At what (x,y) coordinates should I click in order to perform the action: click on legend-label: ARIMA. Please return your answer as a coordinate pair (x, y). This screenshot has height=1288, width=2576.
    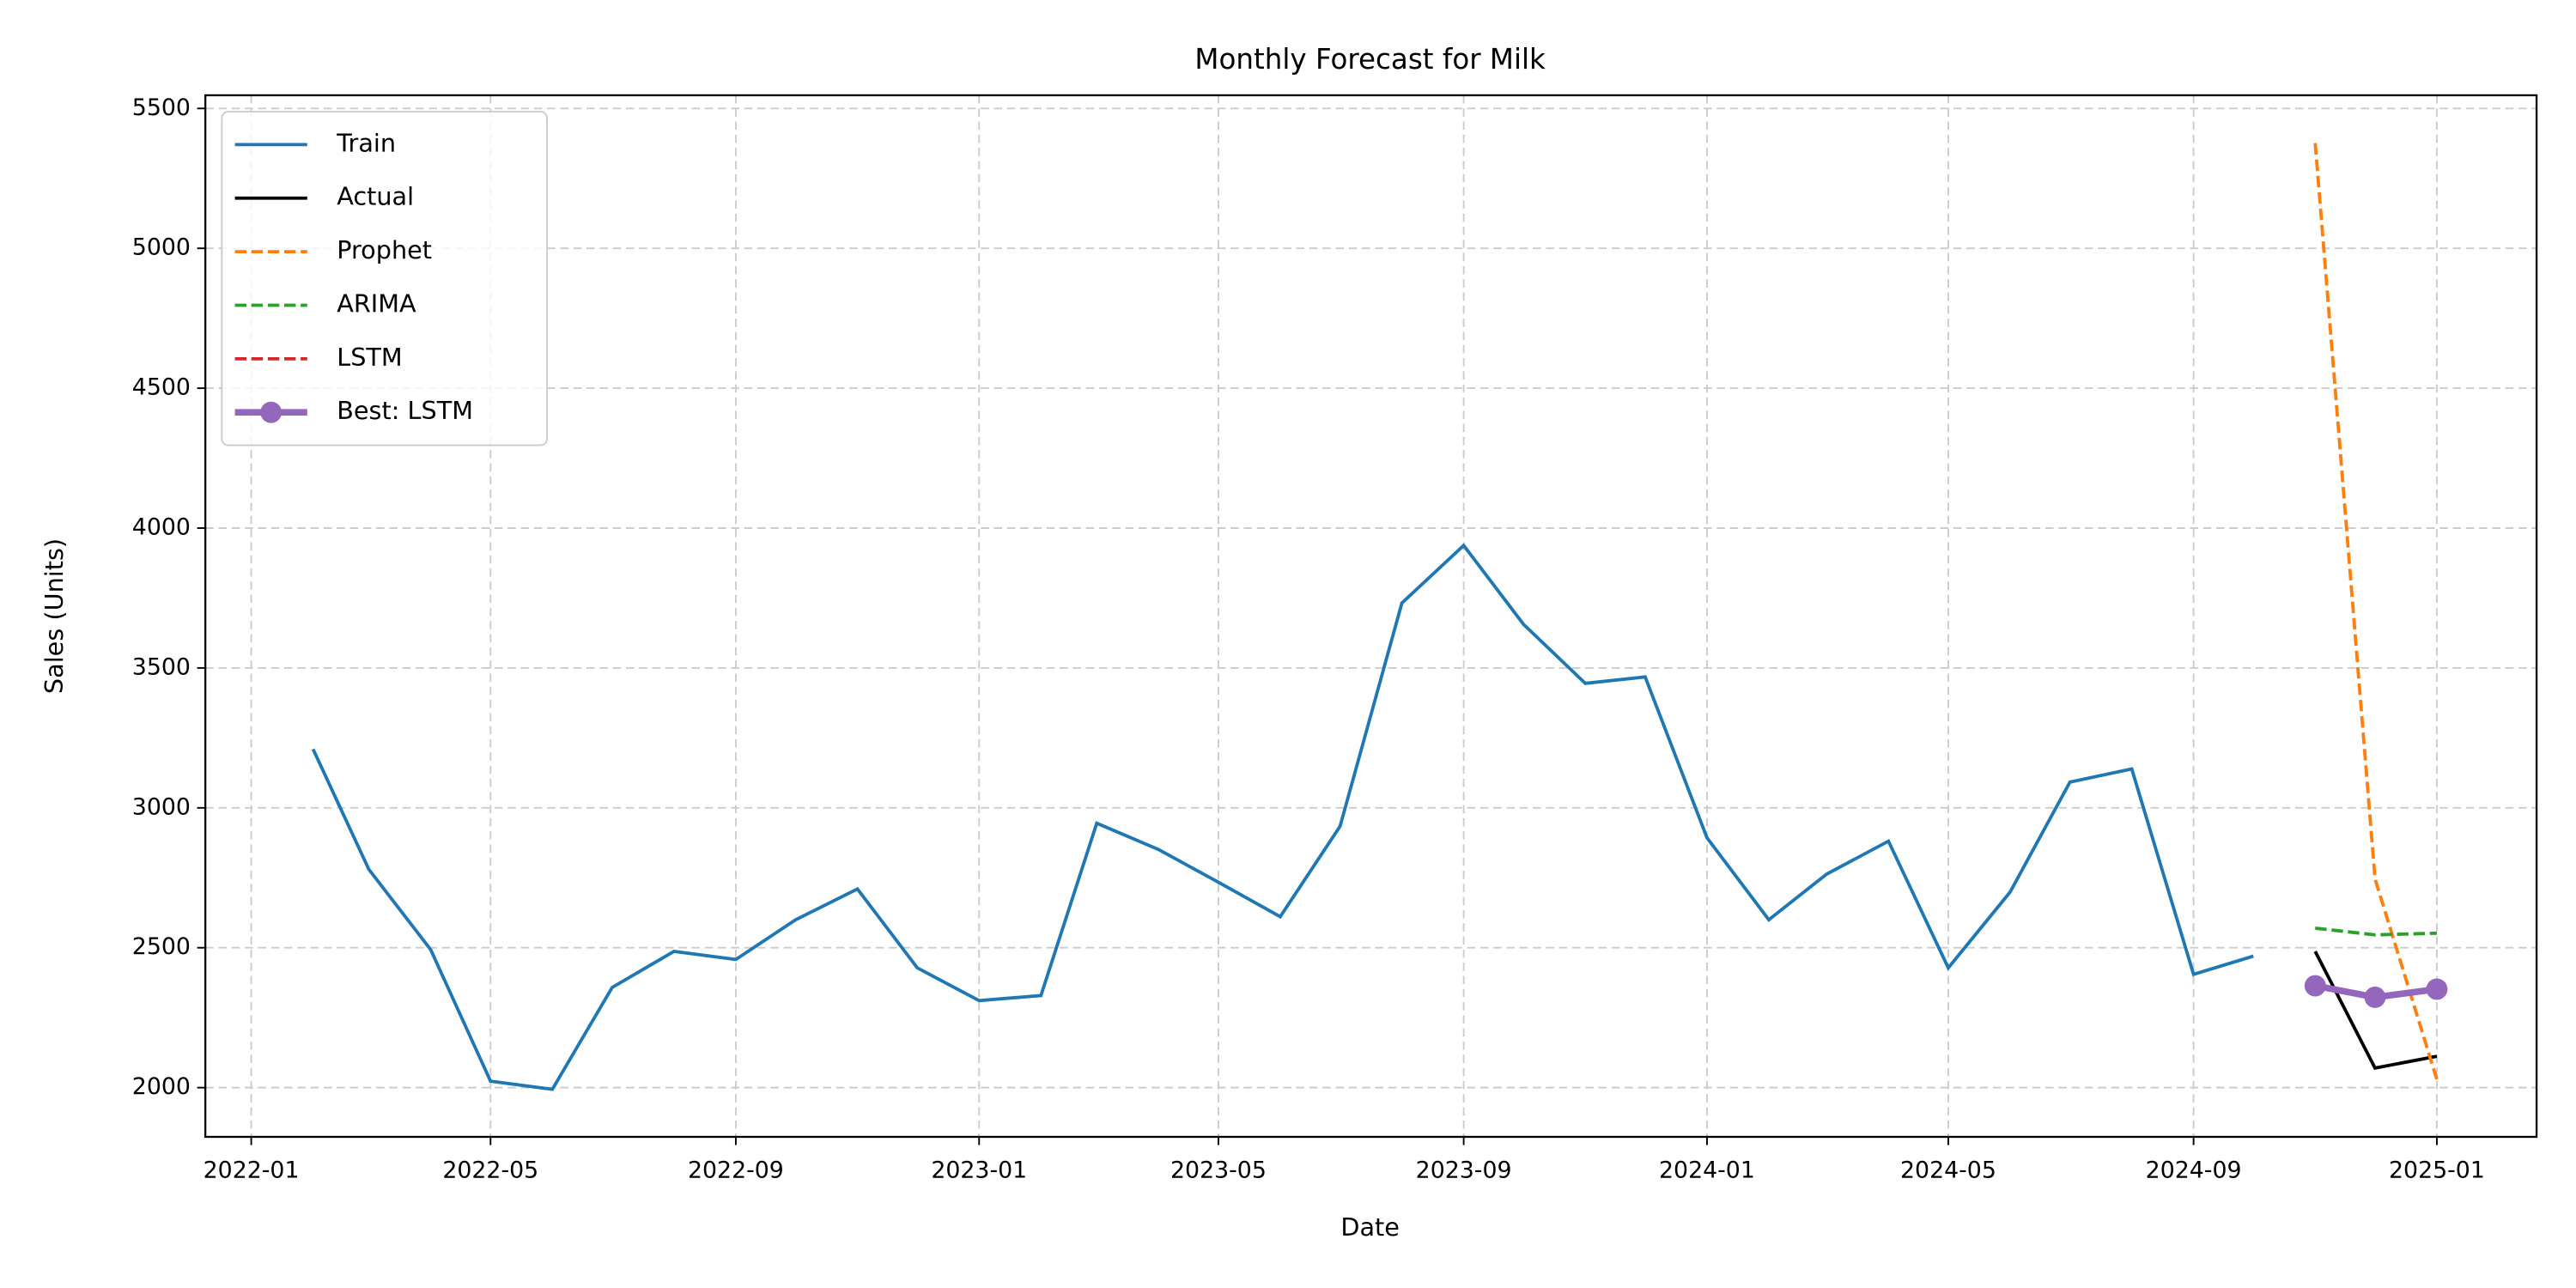
    Looking at the image, I should click on (377, 303).